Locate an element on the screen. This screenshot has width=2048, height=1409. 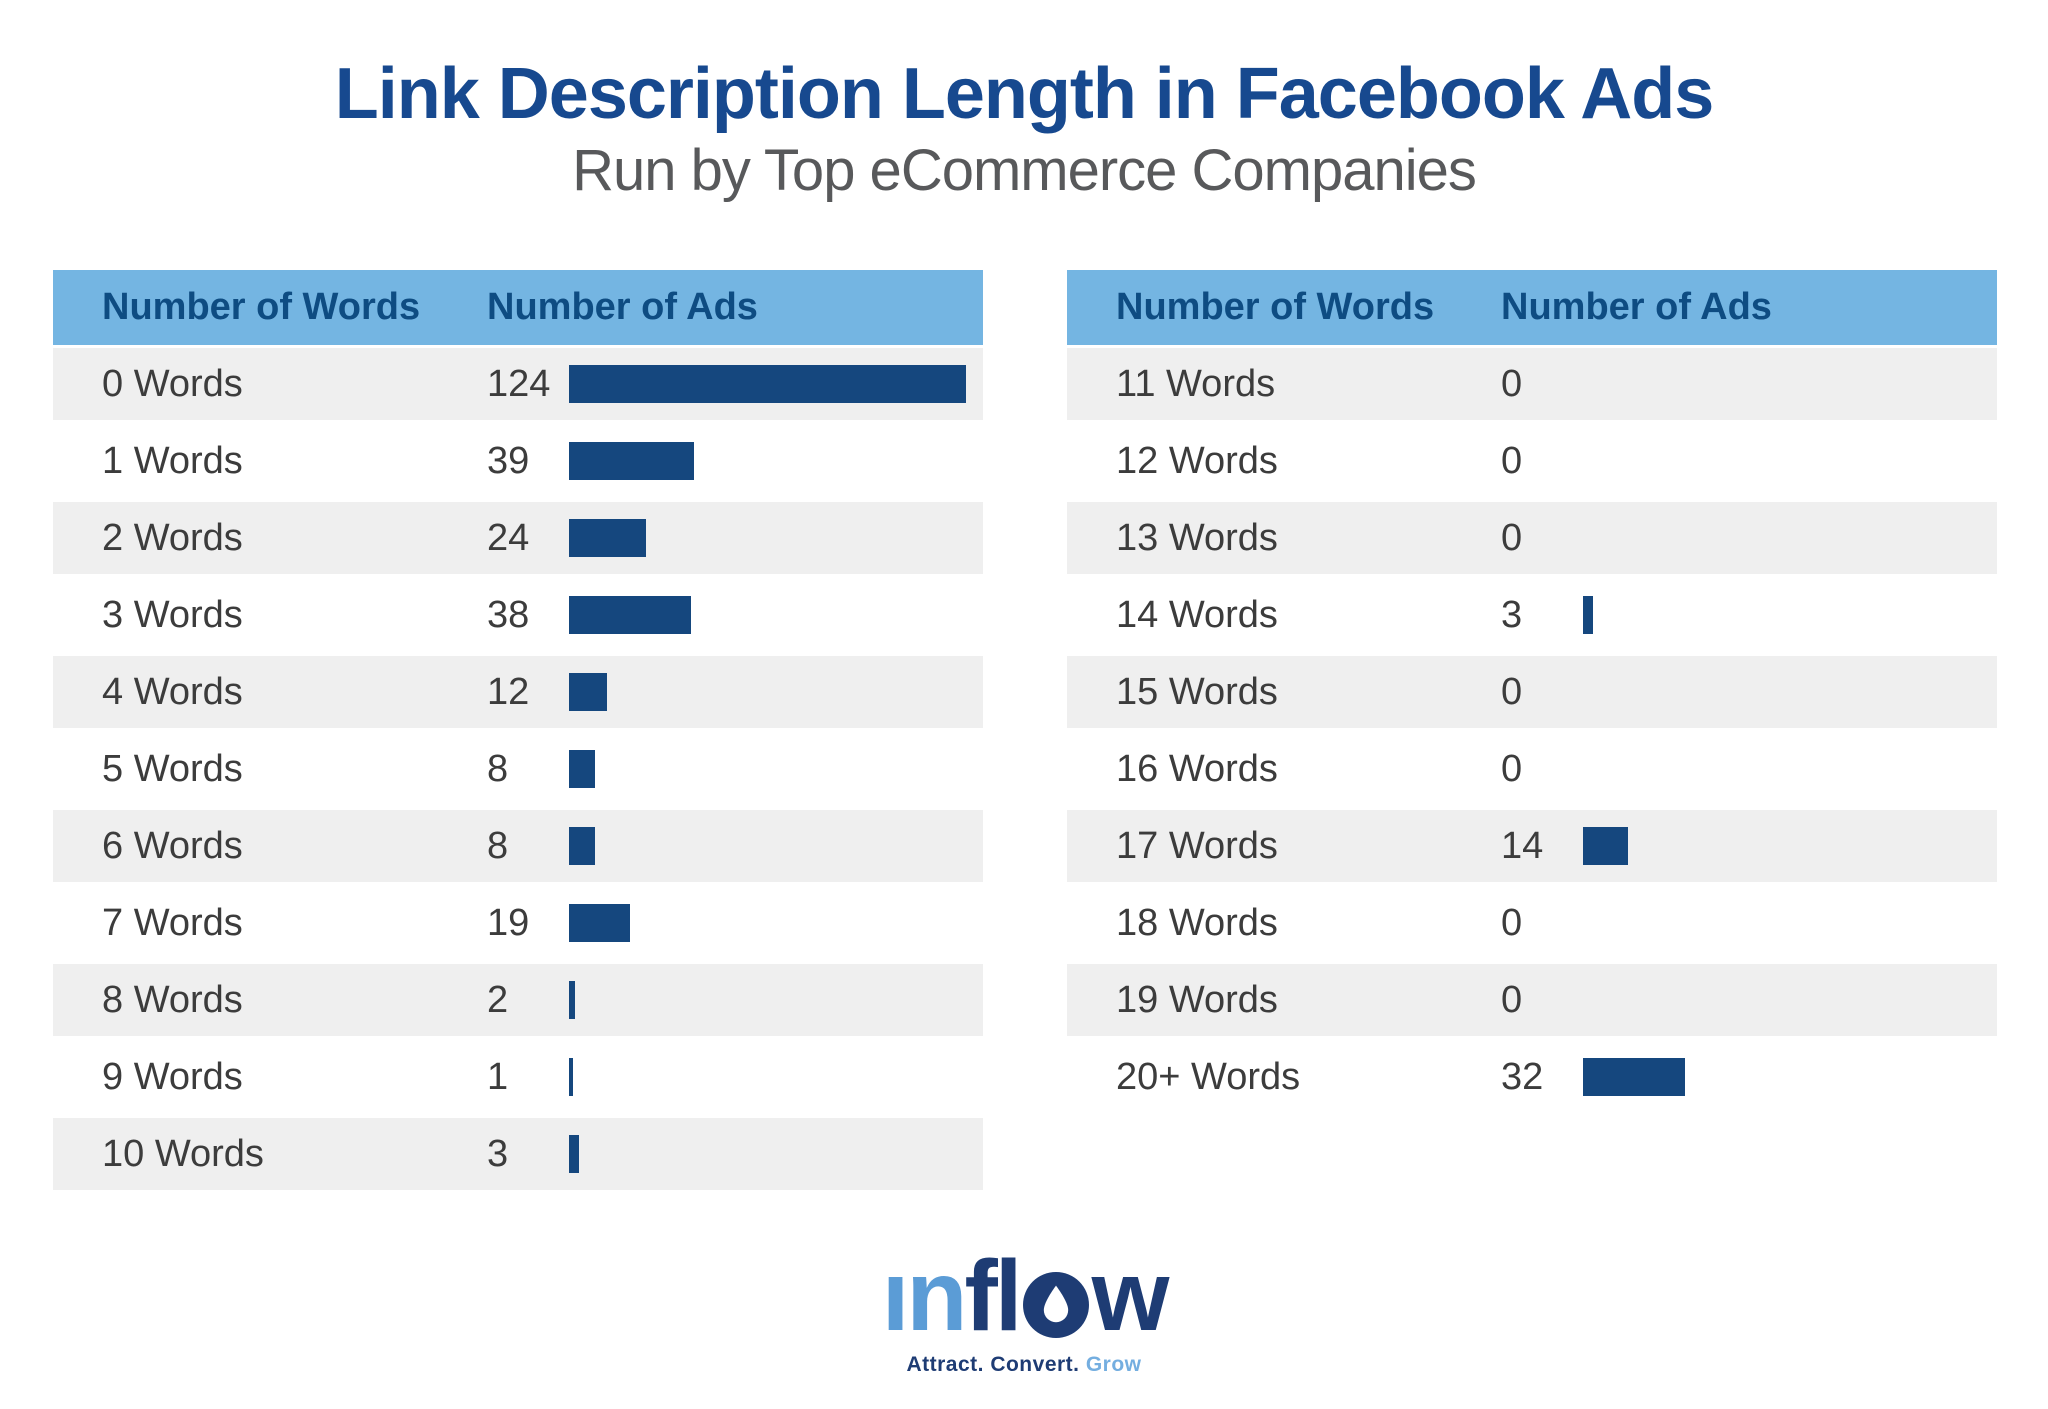
word-count-label: 10 Words is located at coordinates (183, 1153).